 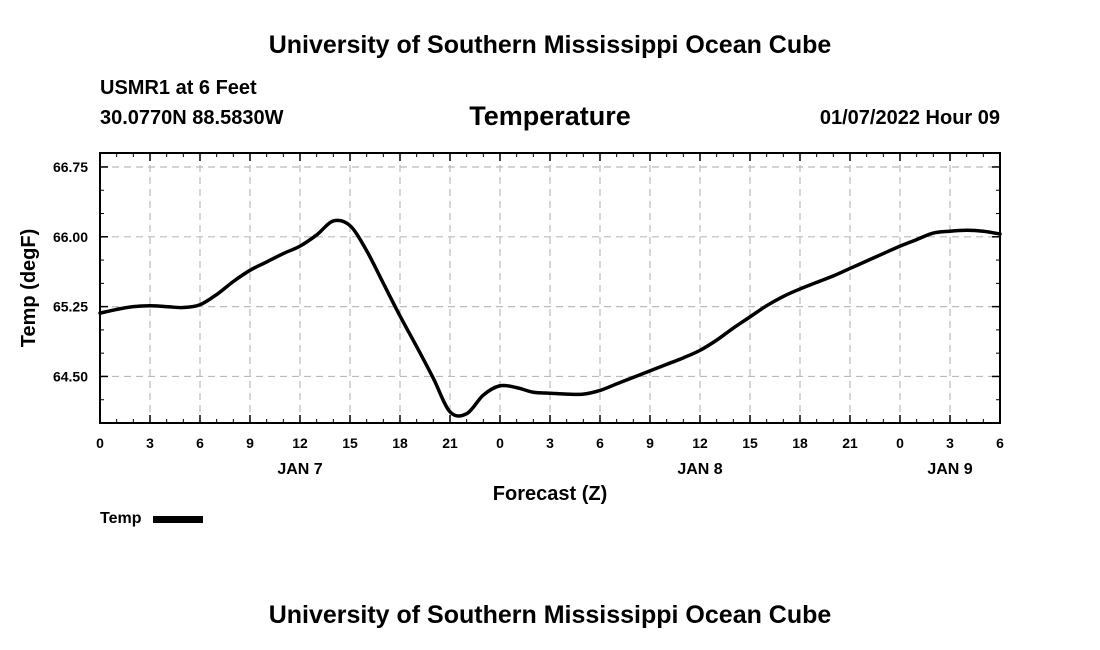 What do you see at coordinates (70, 237) in the screenshot?
I see `y-tick-label: 66.00` at bounding box center [70, 237].